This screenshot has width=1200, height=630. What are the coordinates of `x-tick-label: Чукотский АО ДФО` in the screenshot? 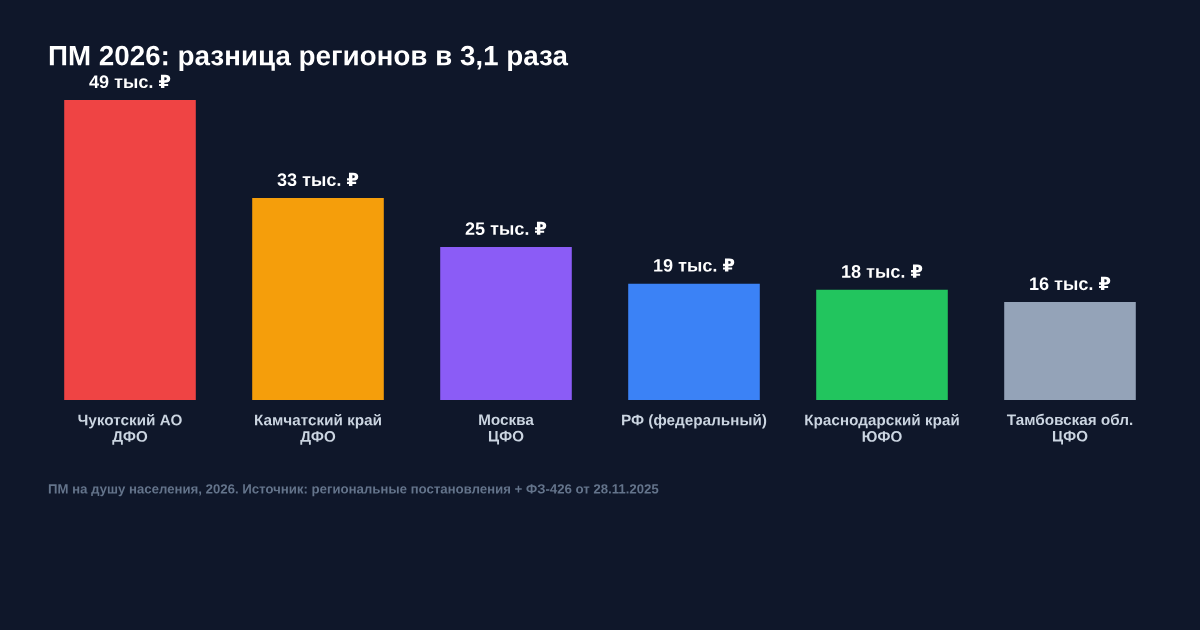 It's located at (130, 429).